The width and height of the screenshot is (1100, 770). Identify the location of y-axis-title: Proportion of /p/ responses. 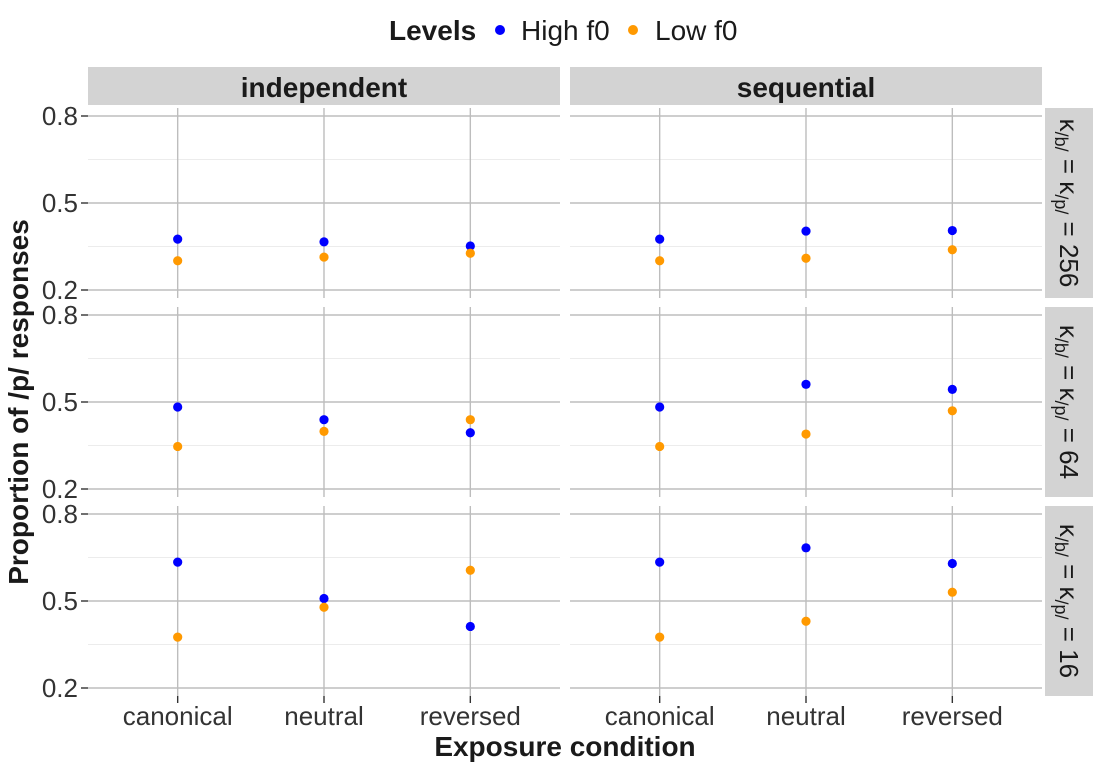
(18, 402).